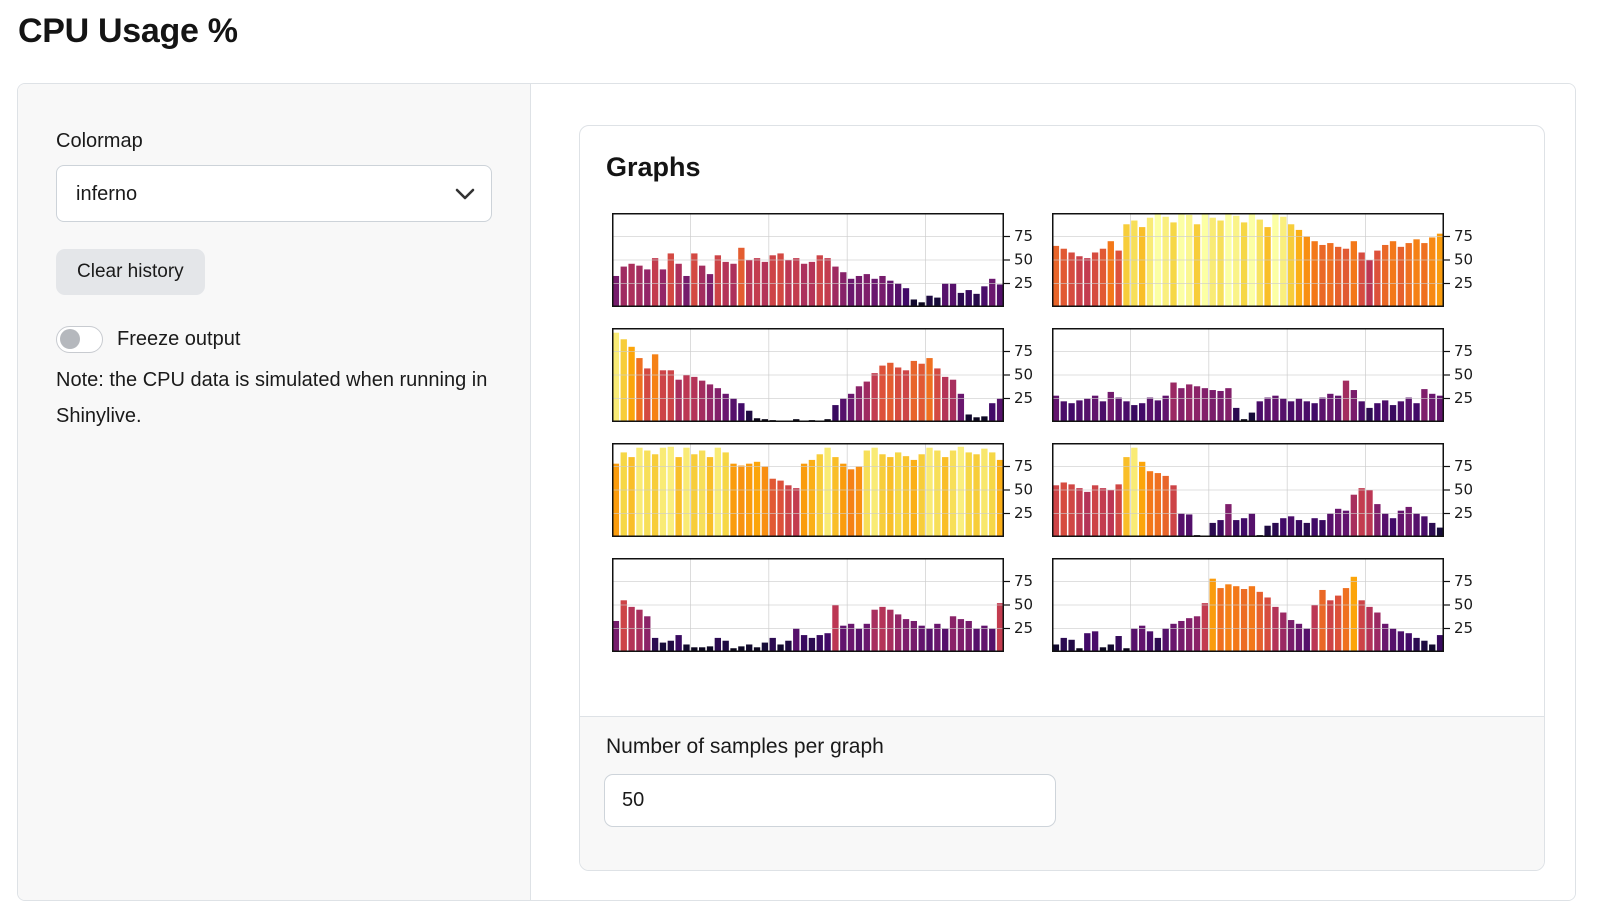 The width and height of the screenshot is (1597, 904). What do you see at coordinates (830, 800) in the screenshot?
I see `samples-input` at bounding box center [830, 800].